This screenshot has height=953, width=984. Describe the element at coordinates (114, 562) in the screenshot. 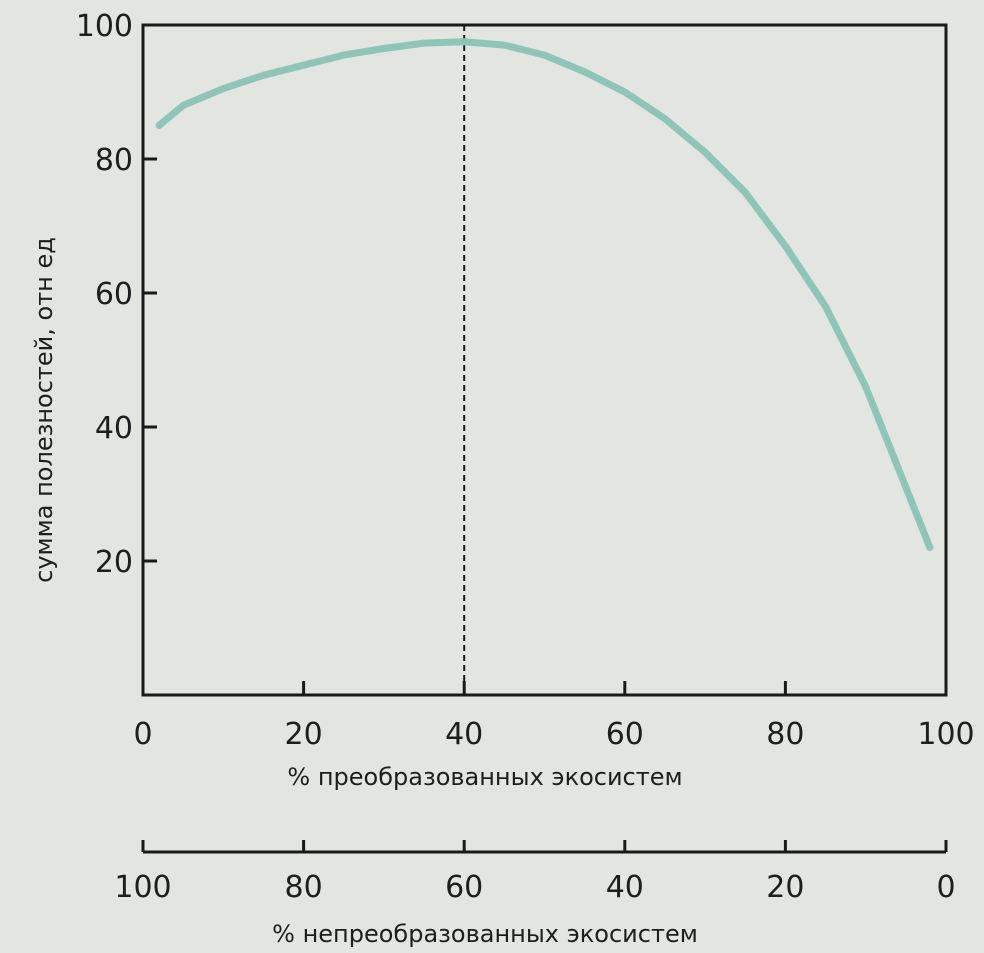

I see `y-tick-label: 20` at that location.